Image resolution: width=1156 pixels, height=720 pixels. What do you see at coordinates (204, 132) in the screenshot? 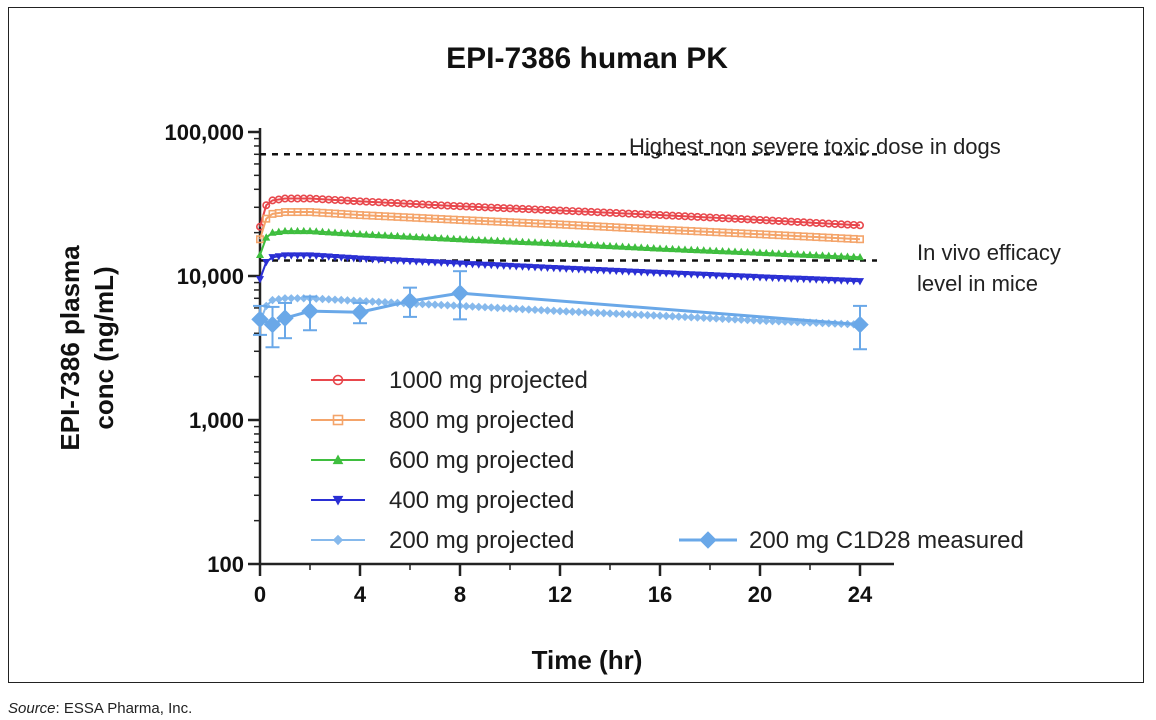
I see `y-tick-label: 100,000` at bounding box center [204, 132].